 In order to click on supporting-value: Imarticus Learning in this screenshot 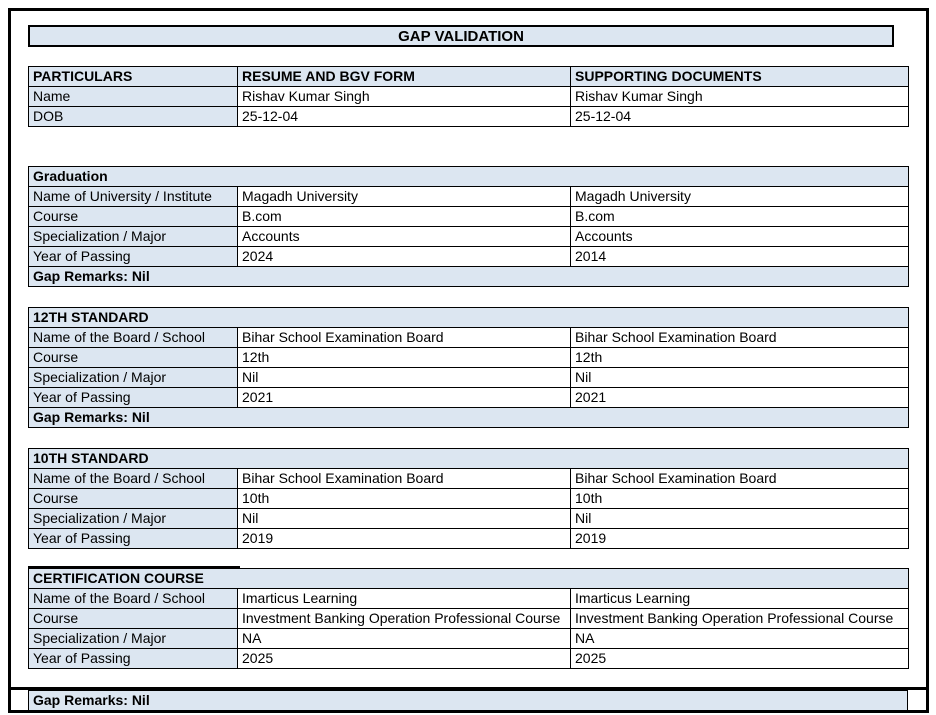, I will do `click(739, 598)`.